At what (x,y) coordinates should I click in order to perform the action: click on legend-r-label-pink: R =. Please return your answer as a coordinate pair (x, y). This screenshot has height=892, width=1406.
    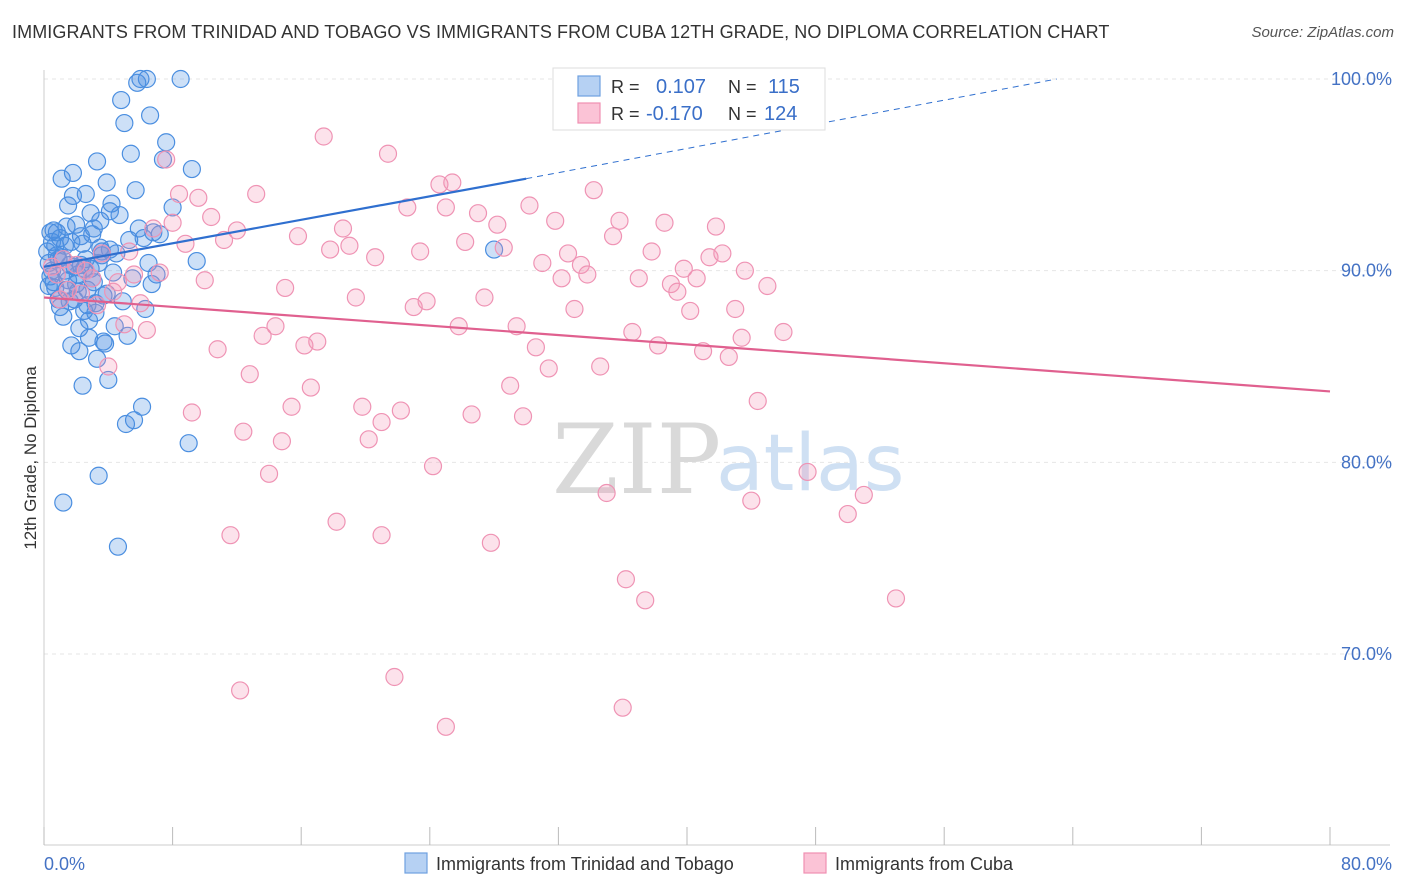
    Looking at the image, I should click on (625, 114).